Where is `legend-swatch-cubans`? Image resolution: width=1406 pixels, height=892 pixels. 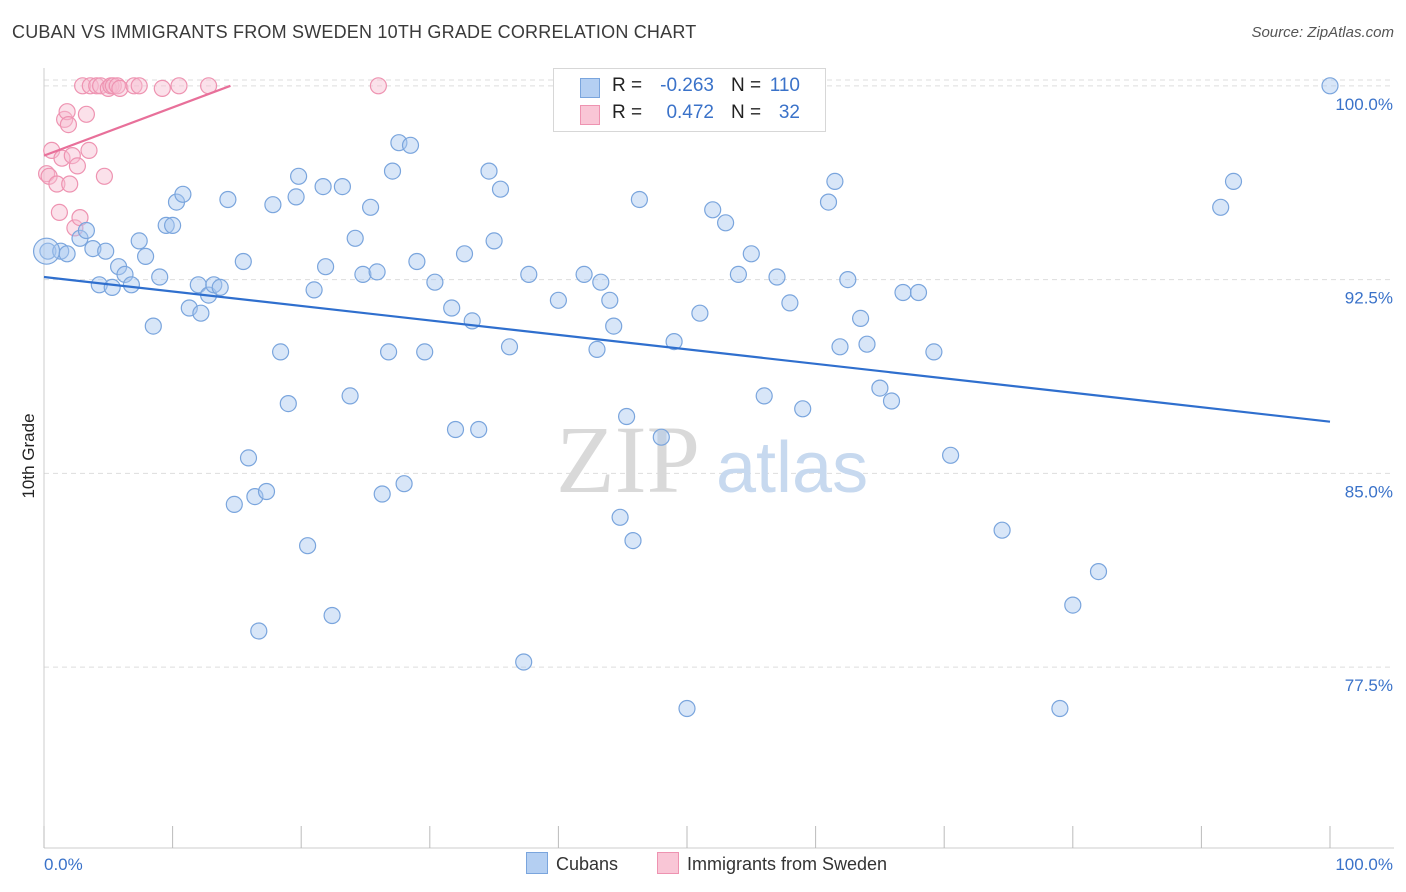
legend-swatch-cubans is located at coordinates (590, 88).